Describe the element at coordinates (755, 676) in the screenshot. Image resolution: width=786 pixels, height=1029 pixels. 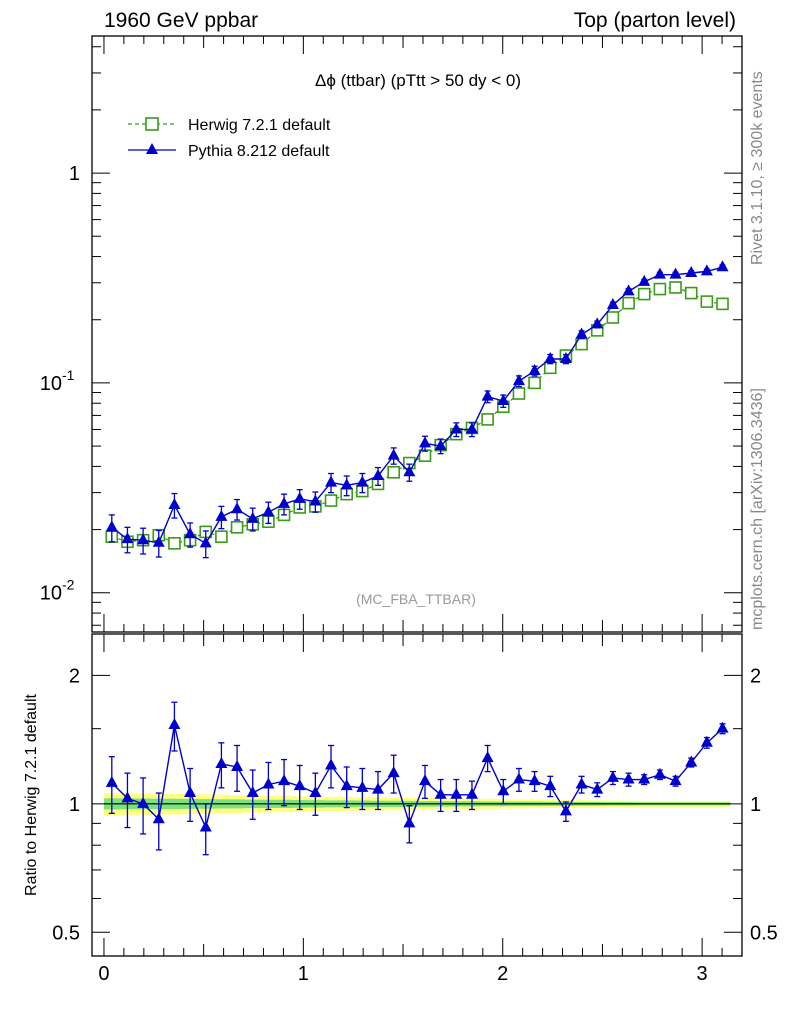
I see `ratio-ytick-label-right: 2` at that location.